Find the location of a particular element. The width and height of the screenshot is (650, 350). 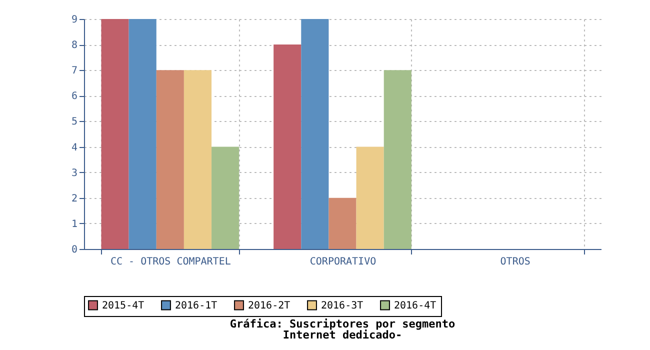

y-tick-label: 4 is located at coordinates (74, 148).